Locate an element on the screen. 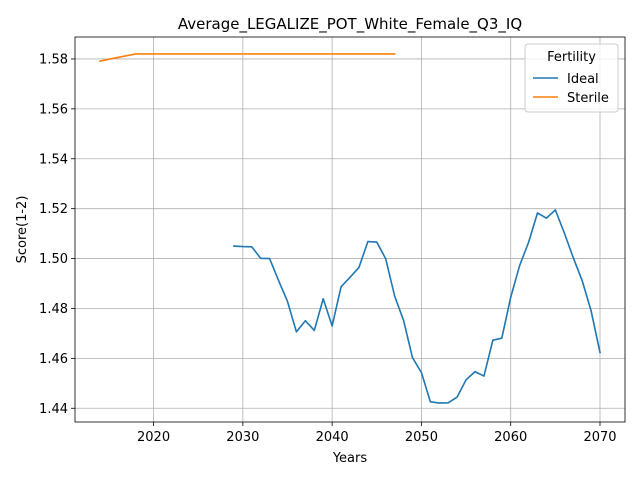 Image resolution: width=640 pixels, height=480 pixels. x-tick-label: 2030 is located at coordinates (242, 437).